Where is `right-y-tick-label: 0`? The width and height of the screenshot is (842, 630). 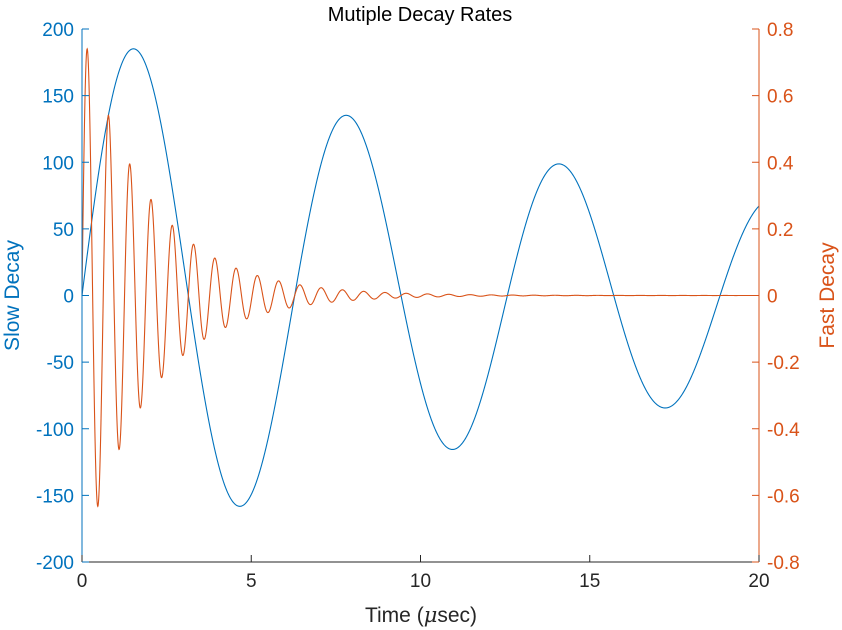 right-y-tick-label: 0 is located at coordinates (772, 297).